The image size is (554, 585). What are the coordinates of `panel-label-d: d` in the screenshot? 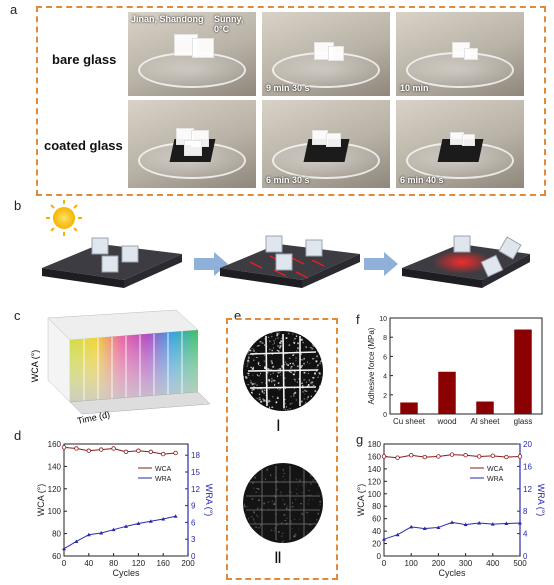 It's located at (18, 435).